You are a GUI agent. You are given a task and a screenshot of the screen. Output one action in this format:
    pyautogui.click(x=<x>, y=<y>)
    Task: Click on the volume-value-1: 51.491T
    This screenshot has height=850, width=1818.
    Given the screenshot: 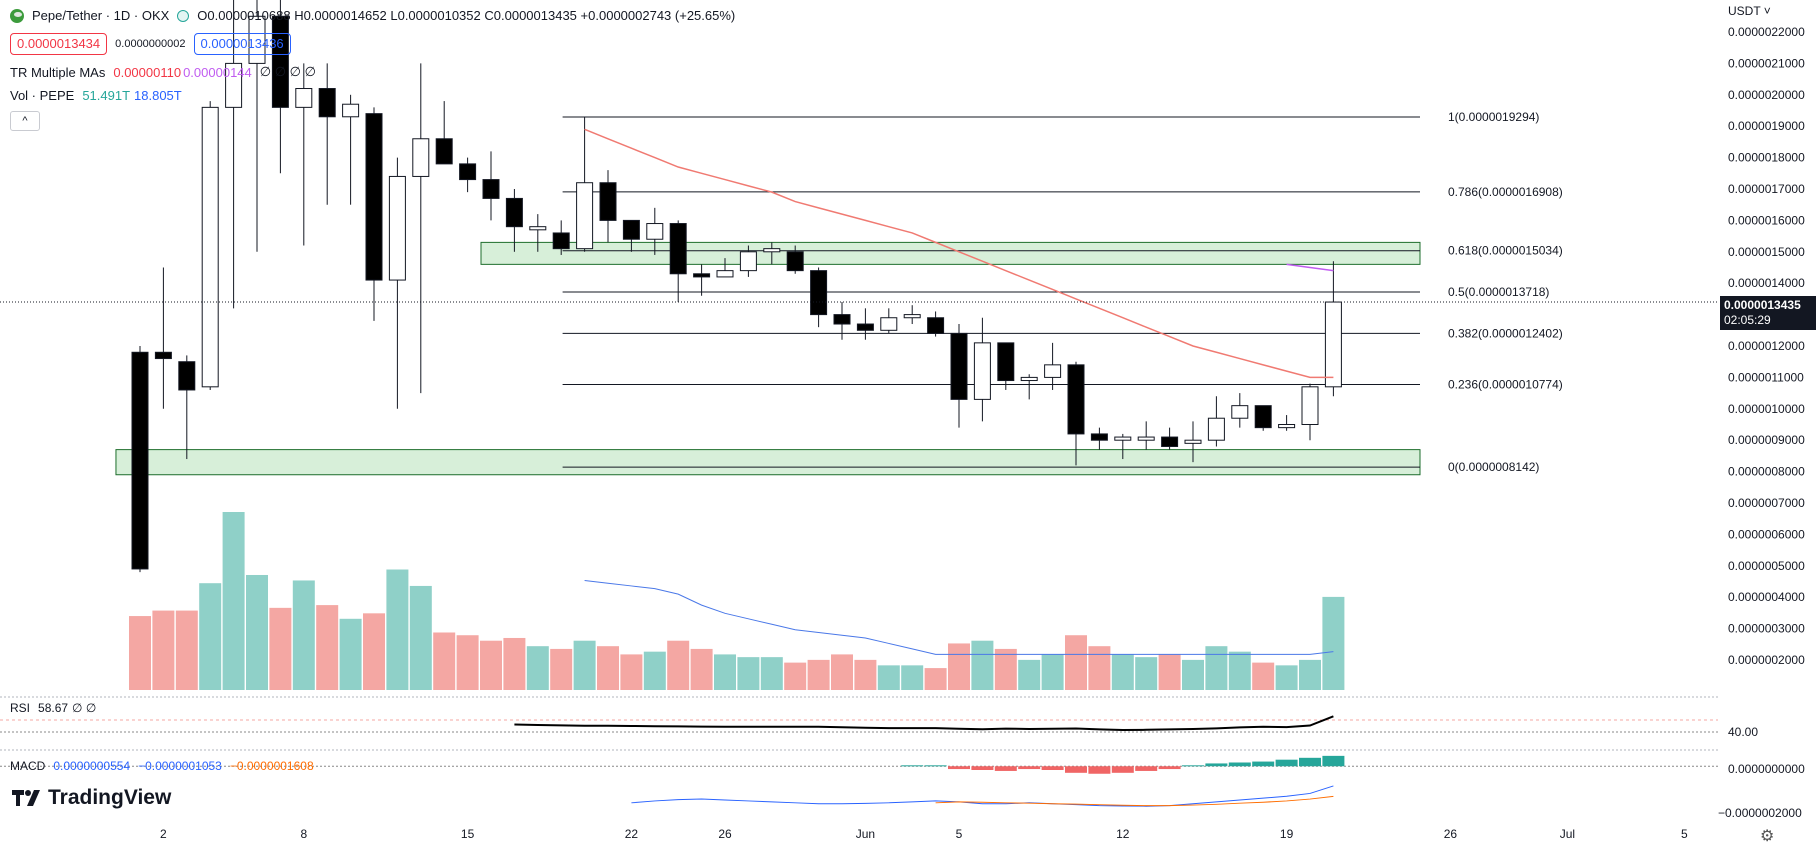 What is the action you would take?
    pyautogui.click(x=106, y=95)
    